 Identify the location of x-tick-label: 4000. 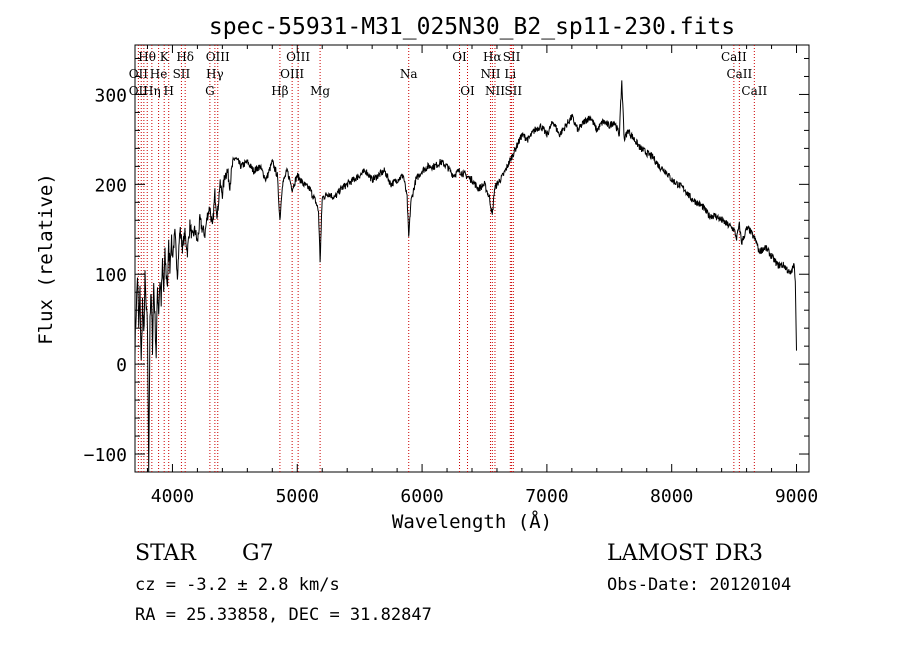
(172, 496).